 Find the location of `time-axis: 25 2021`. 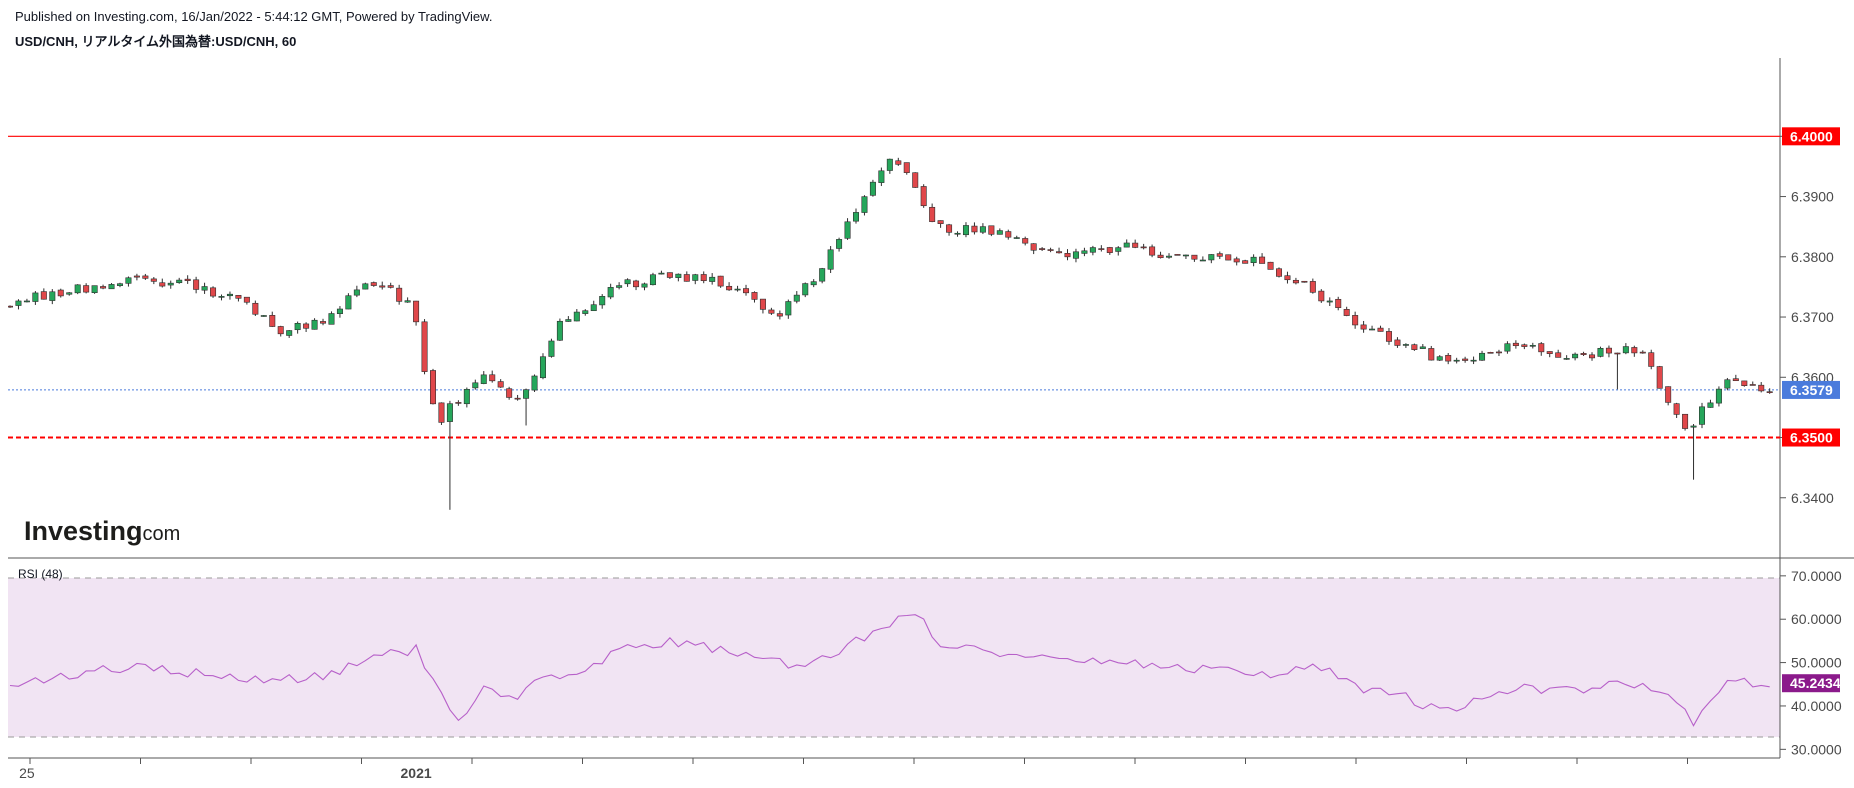

time-axis: 25 2021 is located at coordinates (853, 769).